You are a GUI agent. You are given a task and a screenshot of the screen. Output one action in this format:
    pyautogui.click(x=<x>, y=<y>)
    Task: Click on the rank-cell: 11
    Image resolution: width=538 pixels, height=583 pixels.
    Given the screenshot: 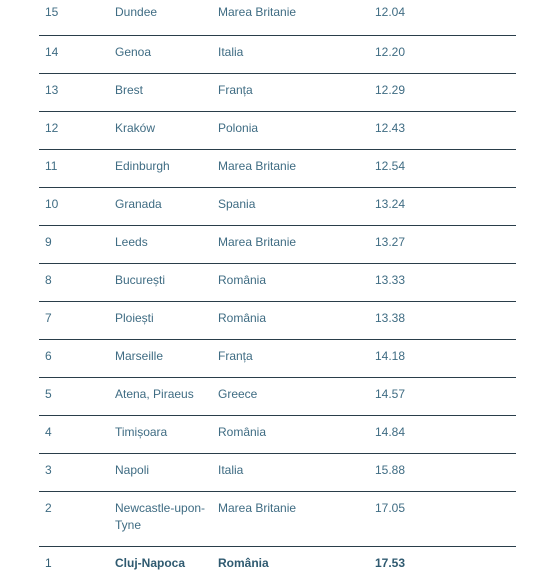 What is the action you would take?
    pyautogui.click(x=51, y=166)
    